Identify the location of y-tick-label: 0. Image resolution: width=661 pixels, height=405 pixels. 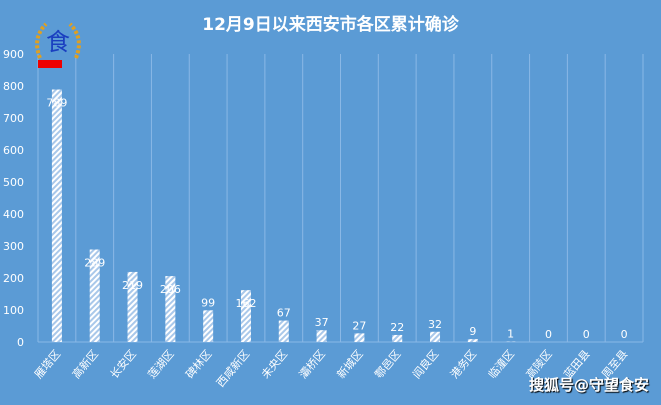
(20, 342).